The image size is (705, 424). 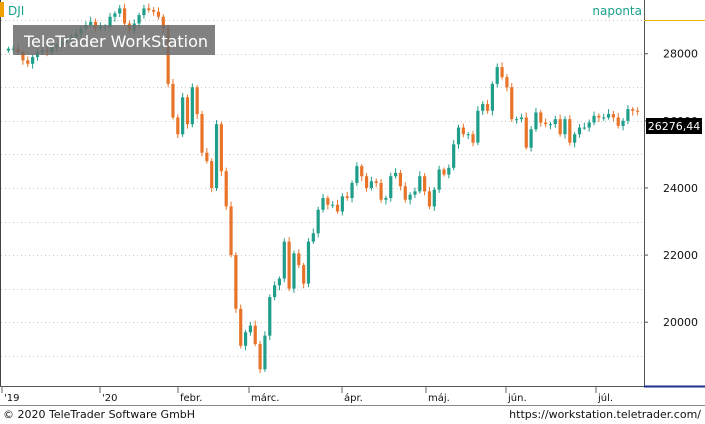 I want to click on footer-url-link: https://workstation.teletrader.com/, so click(x=605, y=414).